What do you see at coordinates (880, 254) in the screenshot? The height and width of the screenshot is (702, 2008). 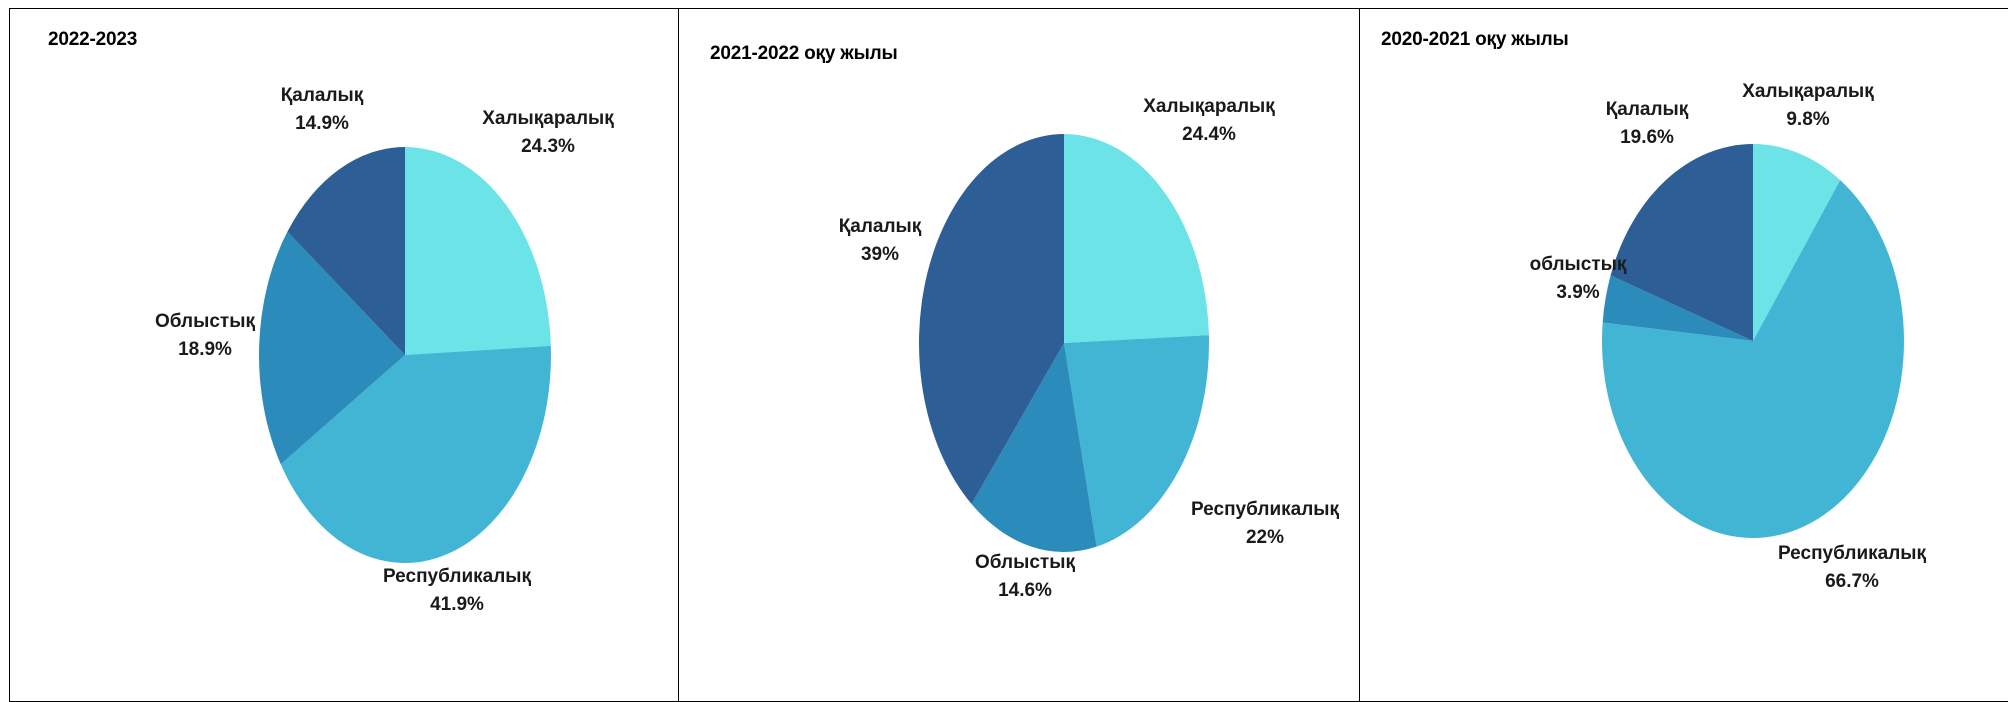 I see `slice-value-label: 39%` at bounding box center [880, 254].